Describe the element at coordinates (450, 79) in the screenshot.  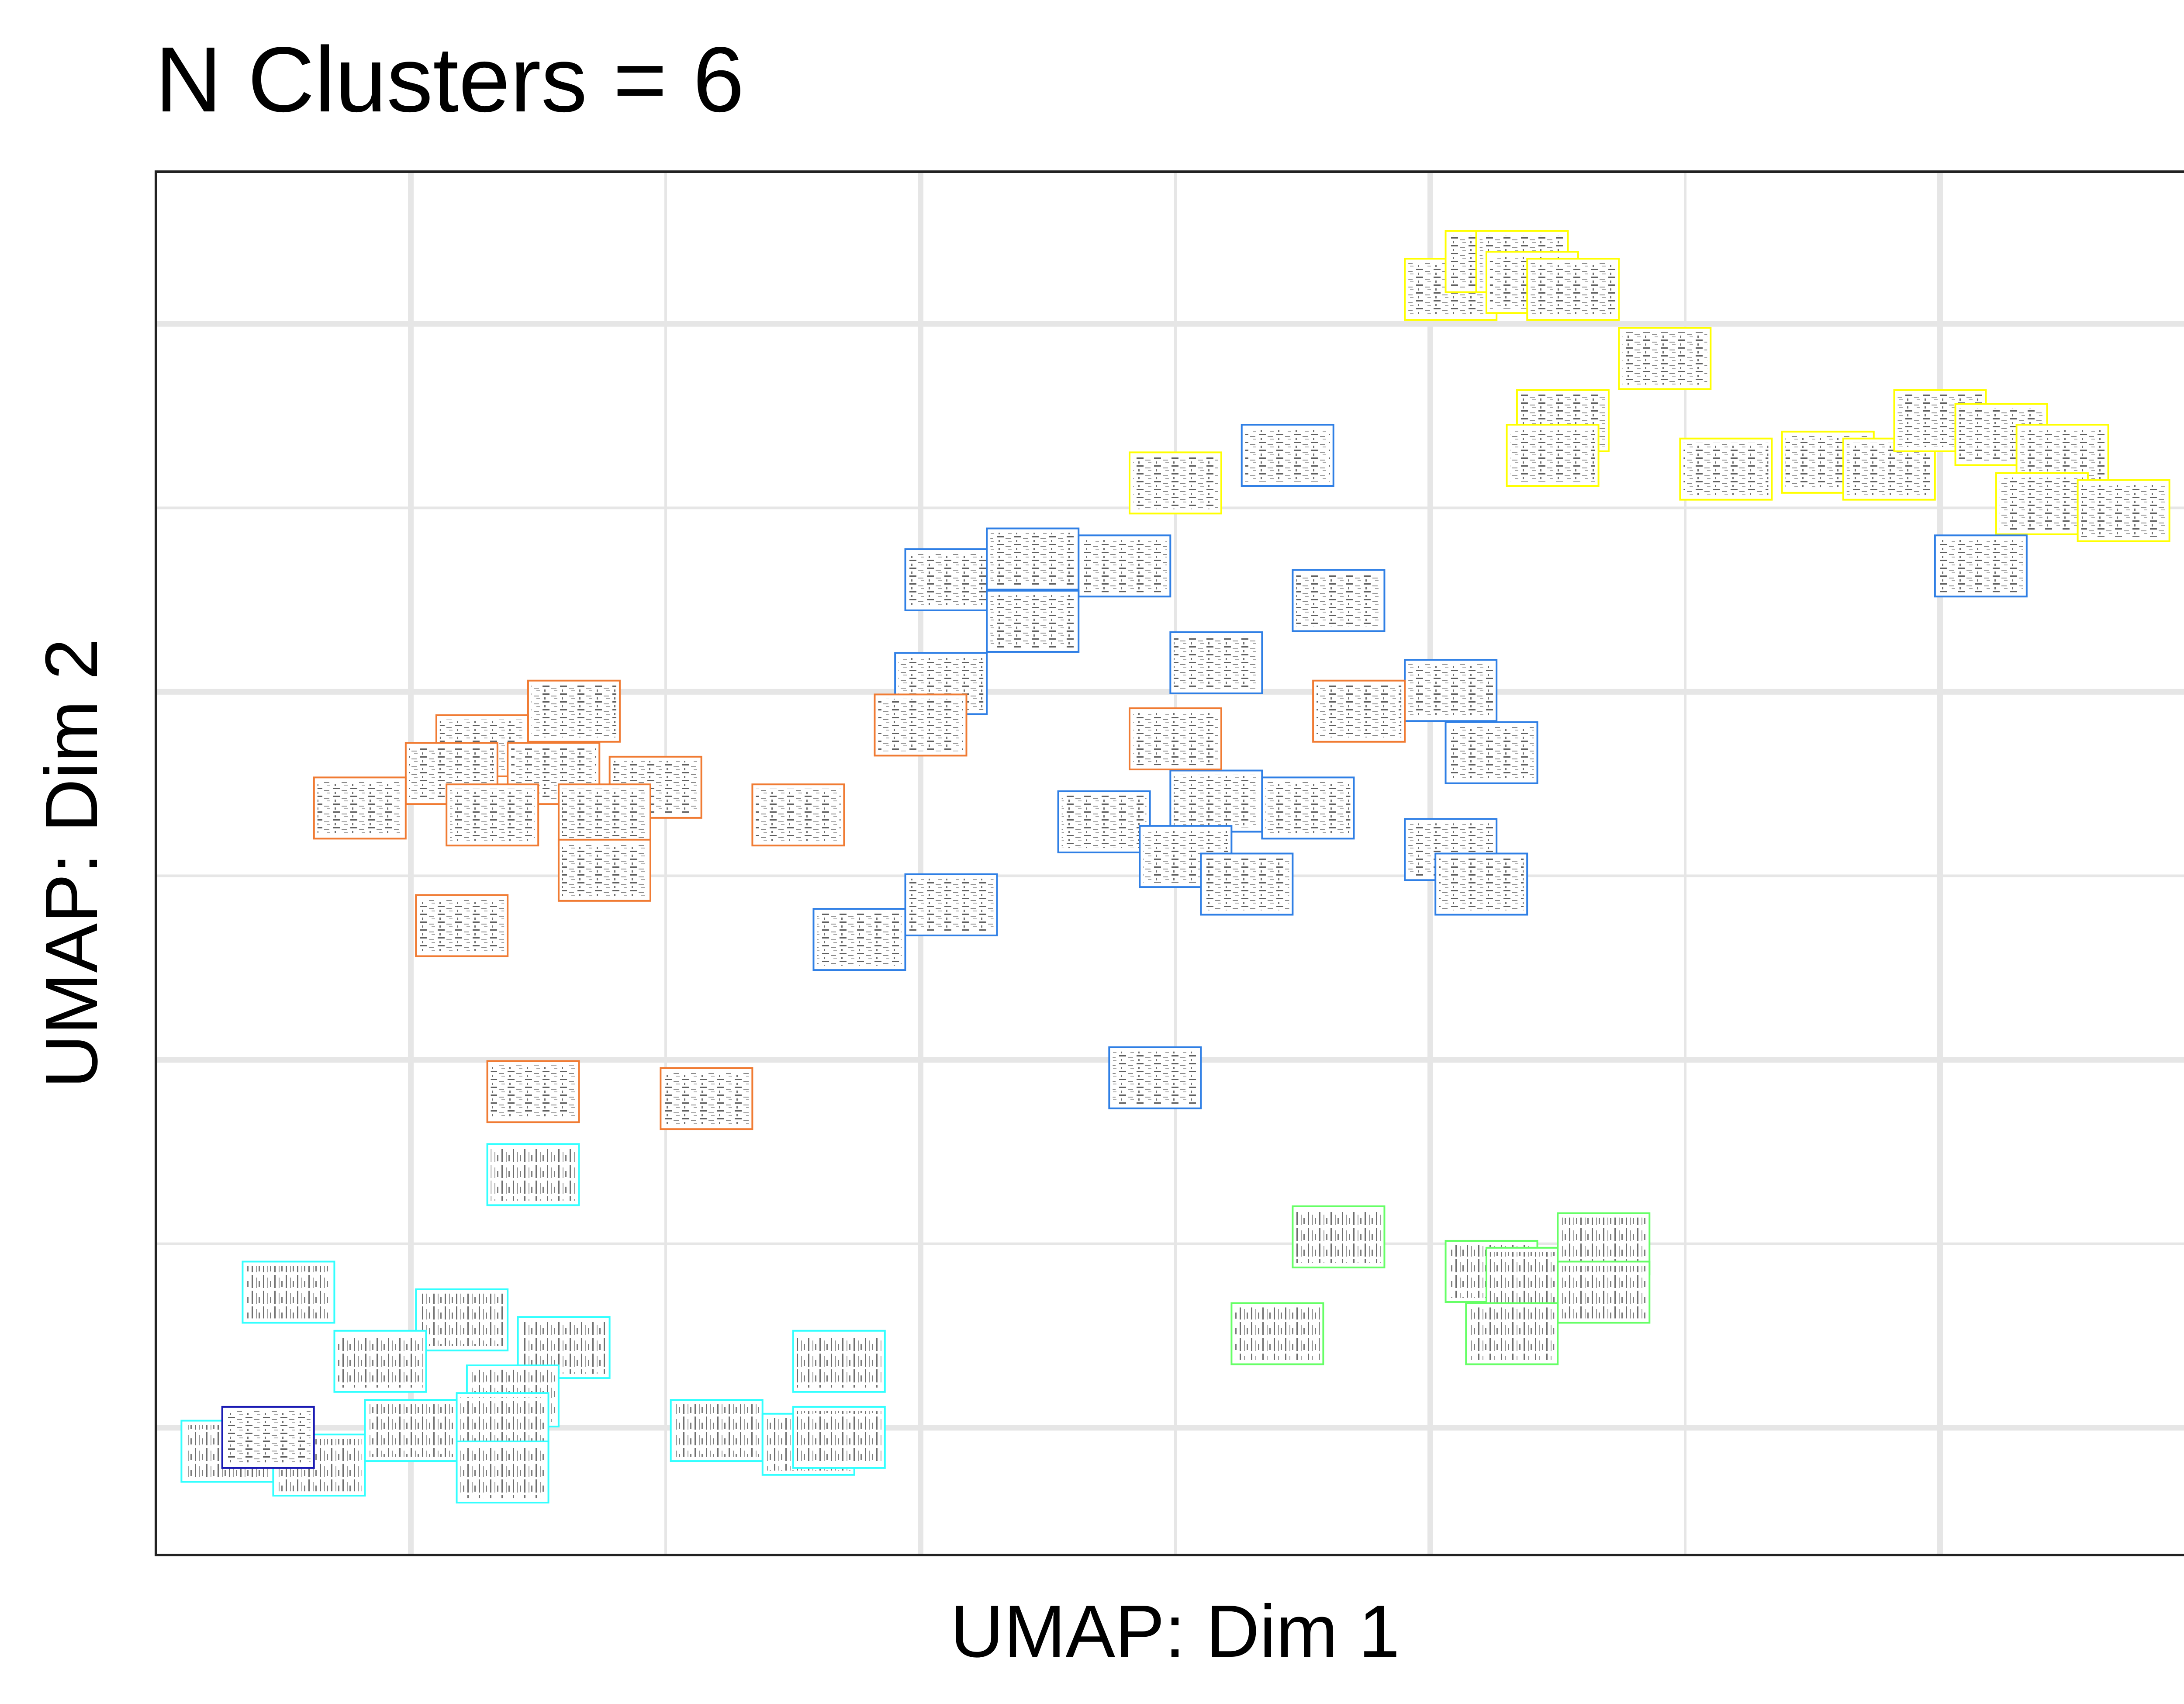
I see `chart-title: N Clusters = 6` at that location.